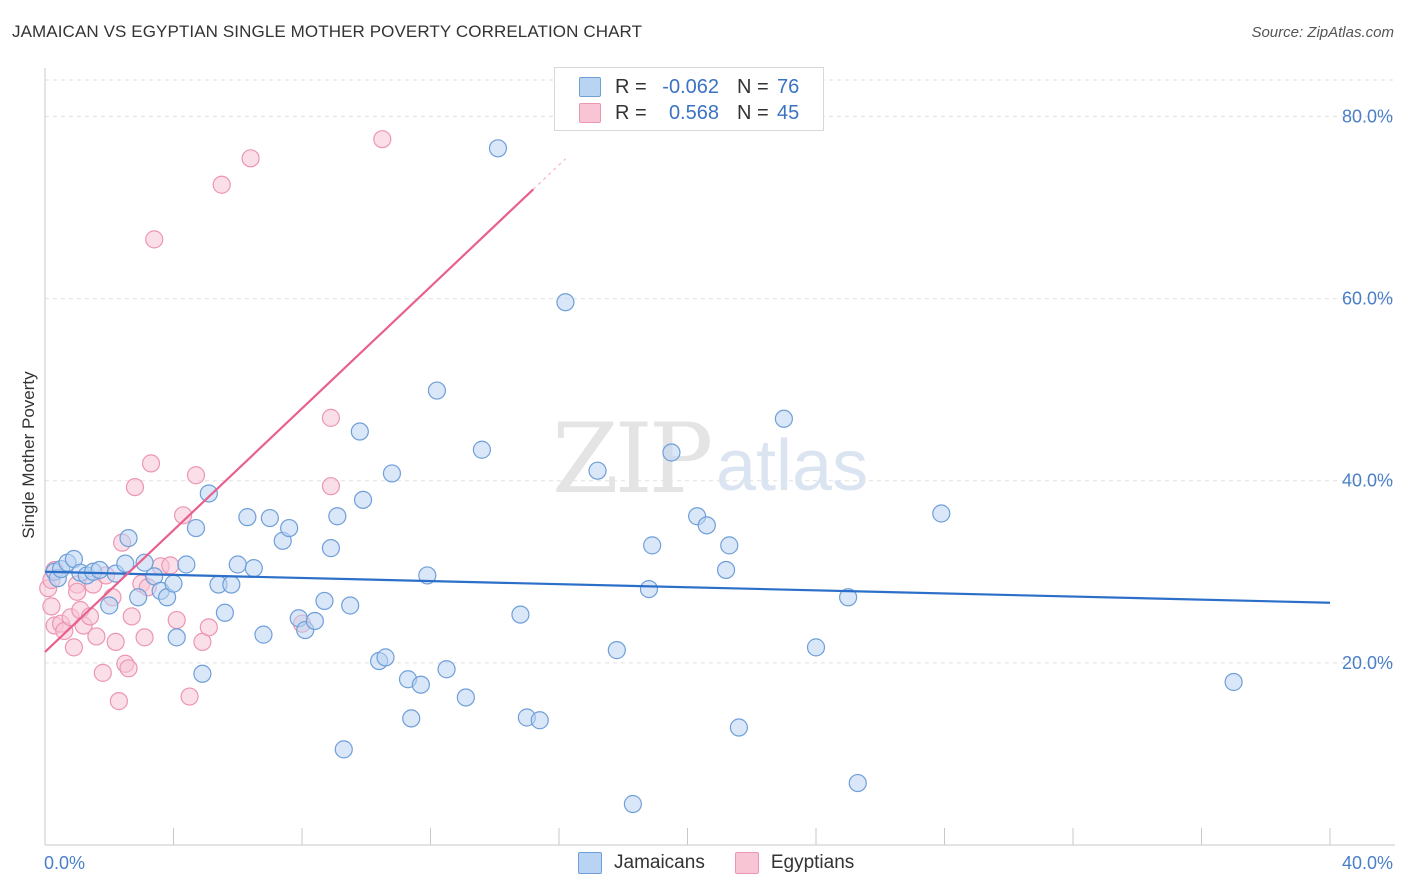  What do you see at coordinates (1367, 299) in the screenshot?
I see `y-tick-label: 60.0%` at bounding box center [1367, 299].